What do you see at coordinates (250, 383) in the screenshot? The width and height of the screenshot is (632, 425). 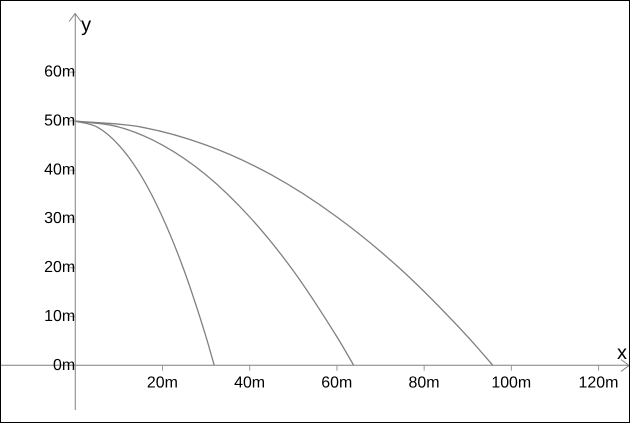 I see `x-tick-label: 40m` at bounding box center [250, 383].